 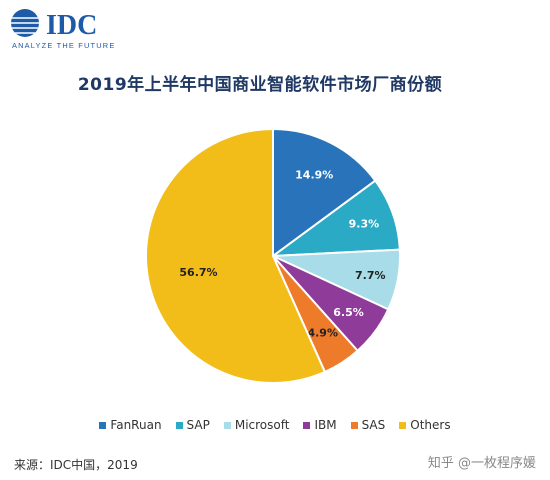 What do you see at coordinates (198, 425) in the screenshot?
I see `legend-label: SAP` at bounding box center [198, 425].